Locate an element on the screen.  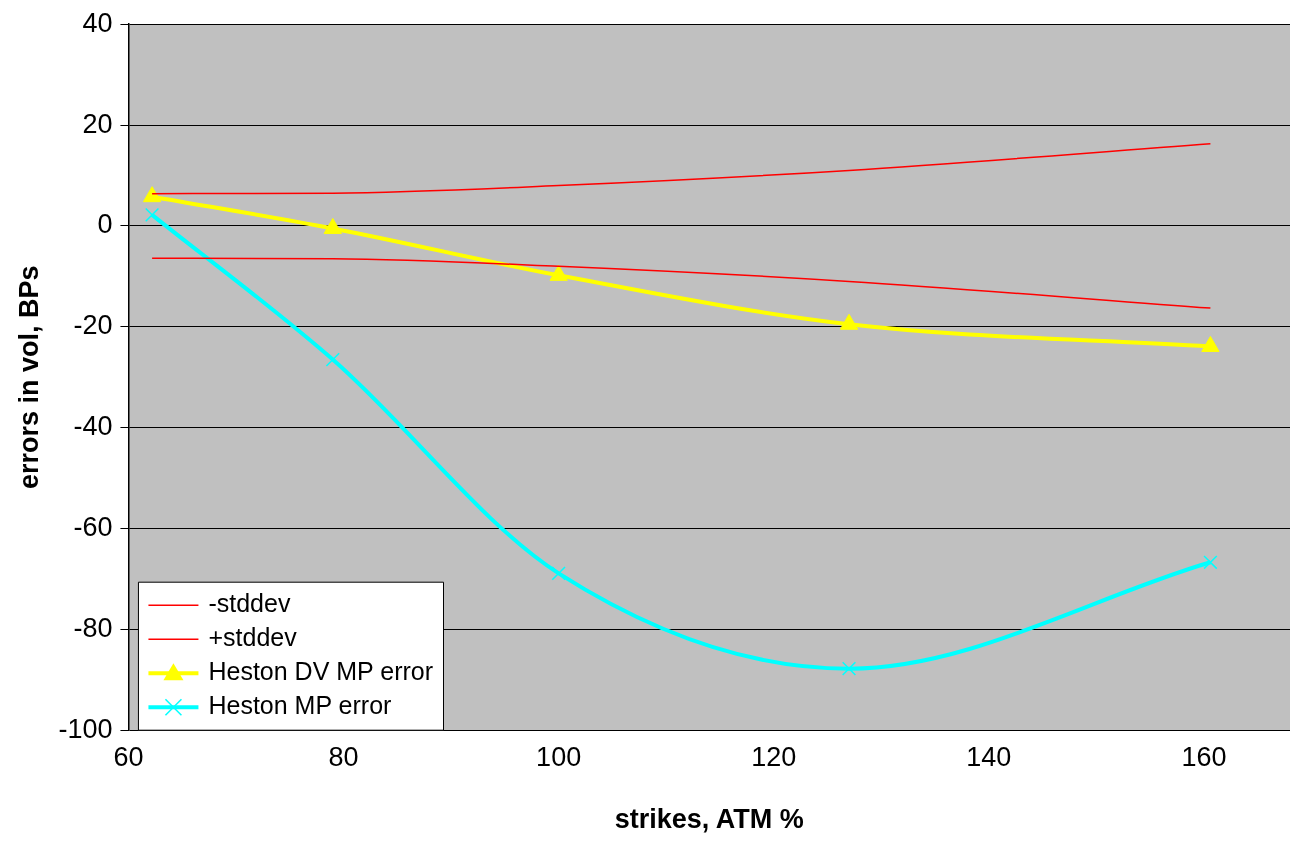
y-tick-label: 20 is located at coordinates (97, 123).